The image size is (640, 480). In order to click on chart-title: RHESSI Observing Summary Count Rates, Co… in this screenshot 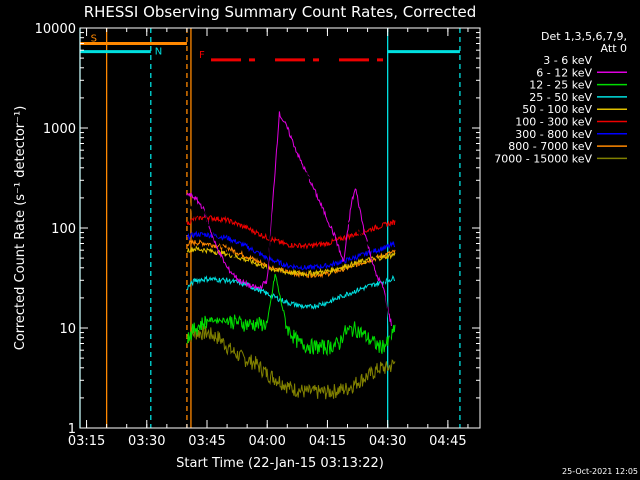, I will do `click(280, 12)`.